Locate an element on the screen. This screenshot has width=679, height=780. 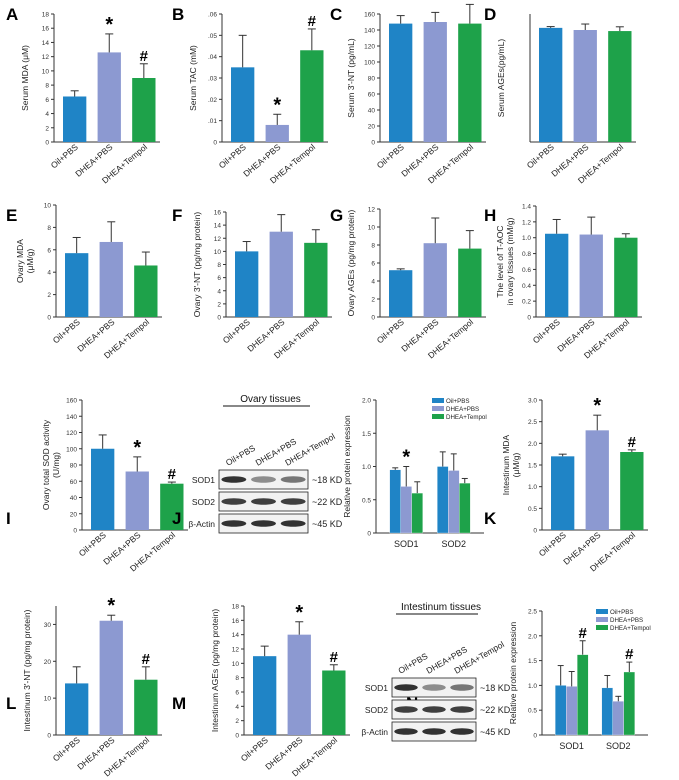
blot-title: Intestinum tissues is located at coordinates (441, 607).